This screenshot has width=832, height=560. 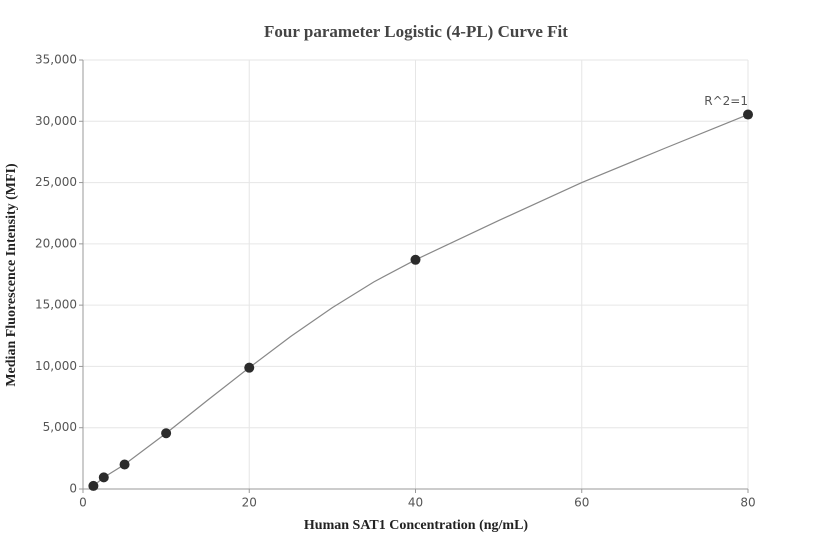 What do you see at coordinates (416, 525) in the screenshot?
I see `x-axis-label: Human SAT1 Concentration (ng/mL)` at bounding box center [416, 525].